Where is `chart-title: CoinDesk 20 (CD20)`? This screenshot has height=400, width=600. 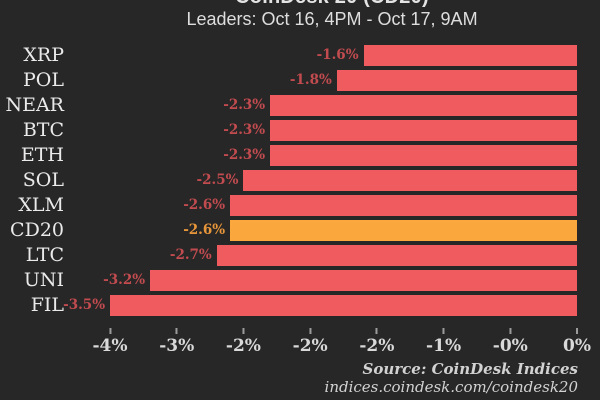 chart-title: CoinDesk 20 (CD20) is located at coordinates (332, 3).